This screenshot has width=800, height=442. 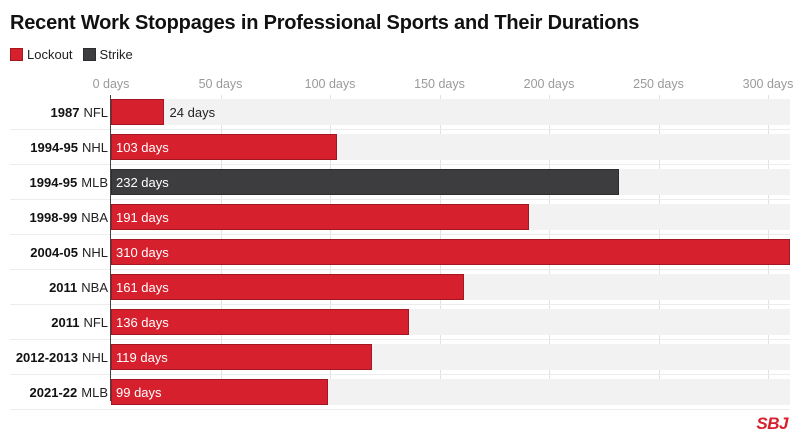 I want to click on lockout-swatch-icon, so click(x=16, y=54).